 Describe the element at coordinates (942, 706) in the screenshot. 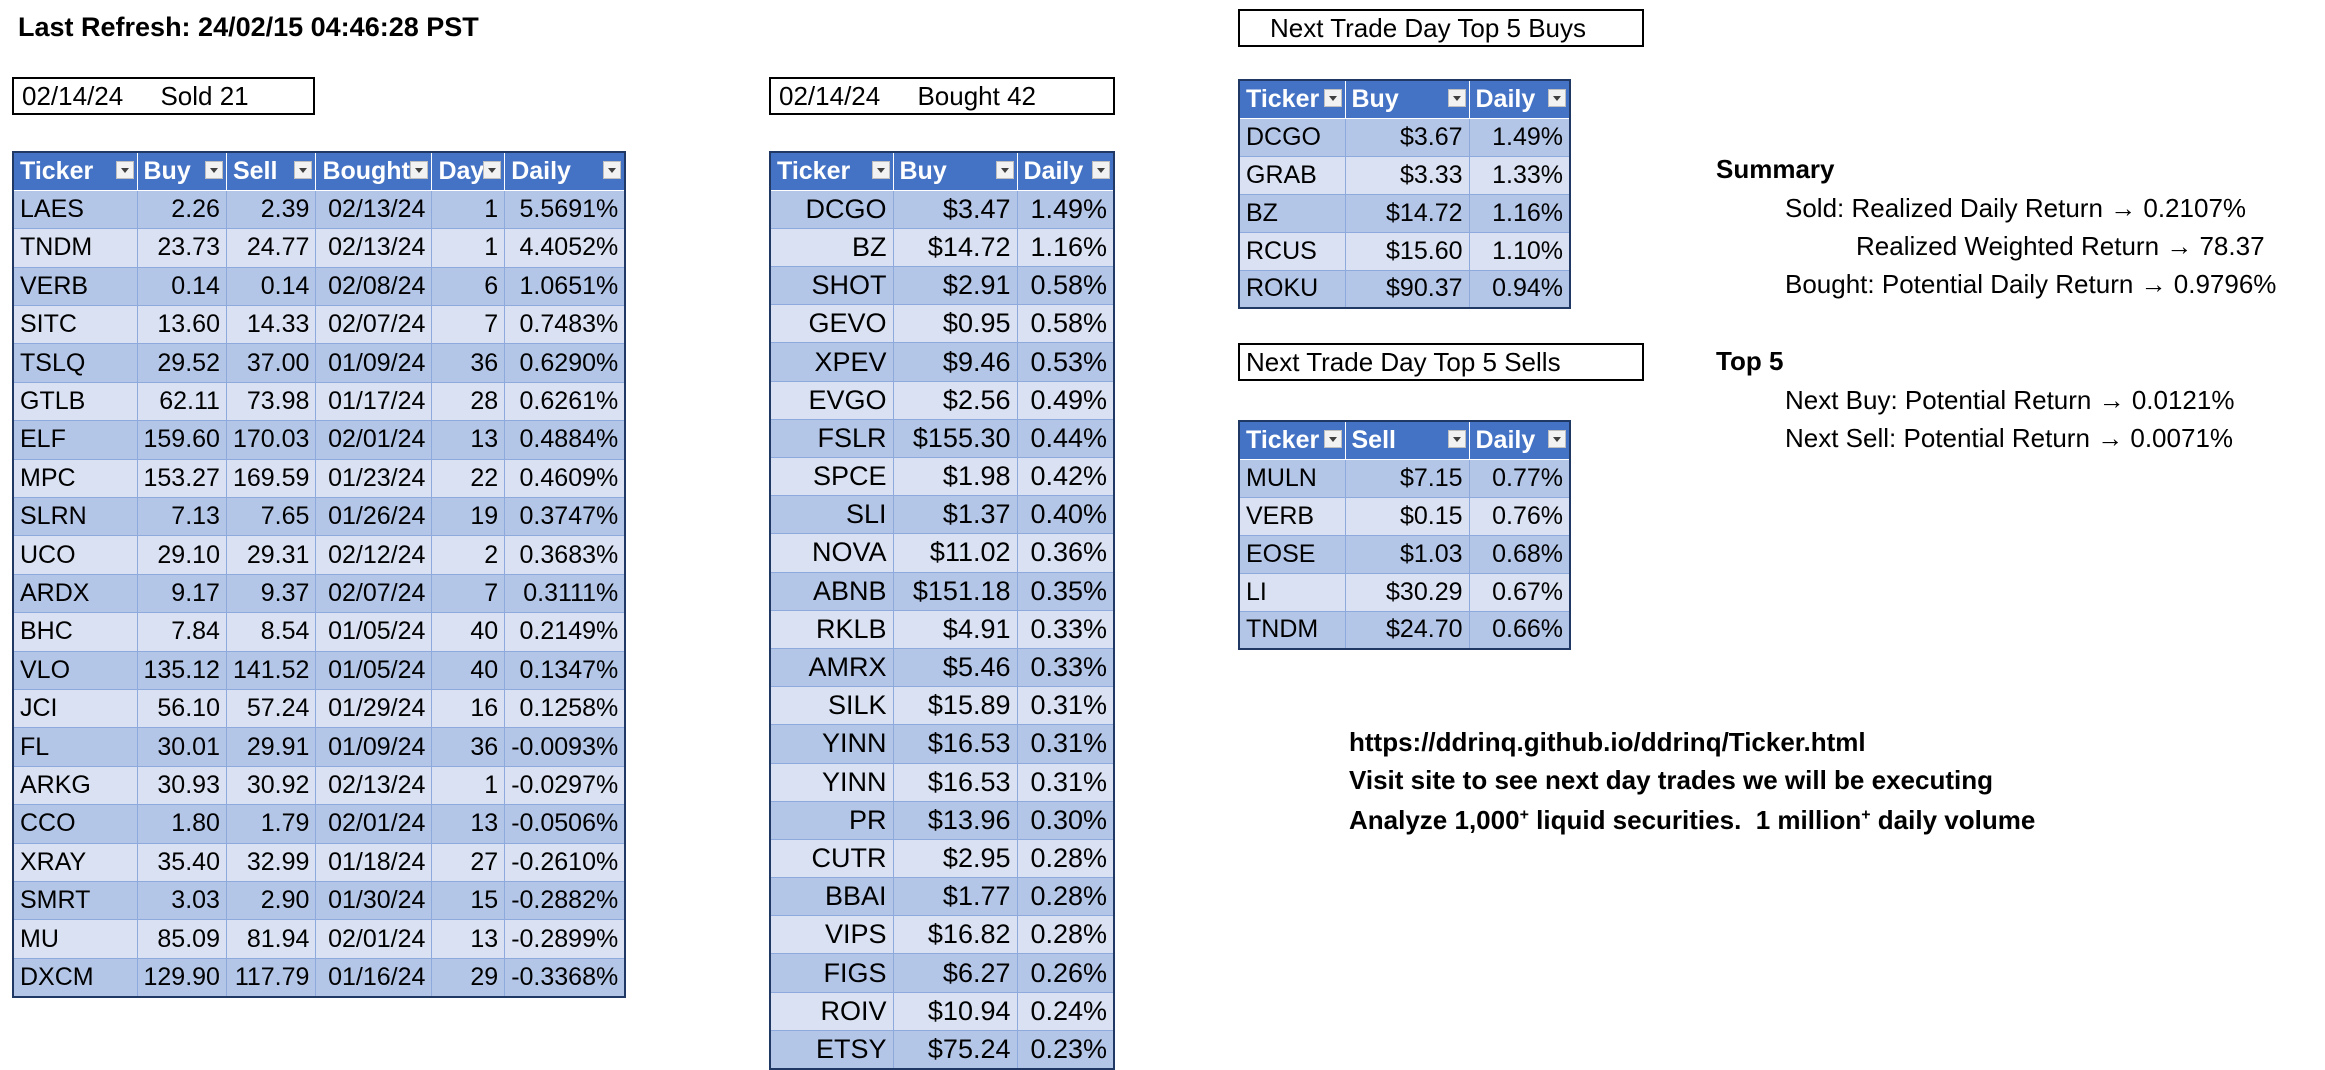

I see `bought-row: SILK $15.89 0.31%` at that location.